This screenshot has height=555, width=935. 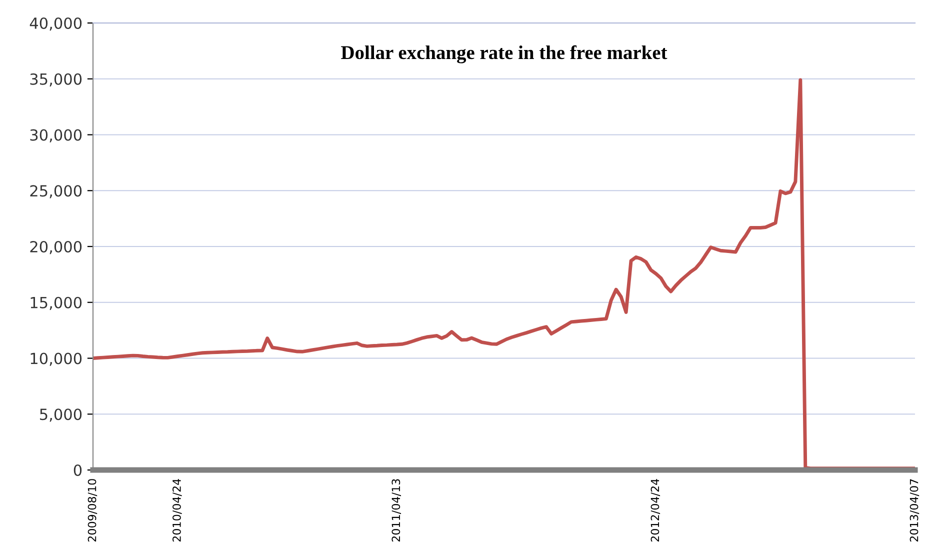 I want to click on x-tick-label: 2012/04/24, so click(x=655, y=510).